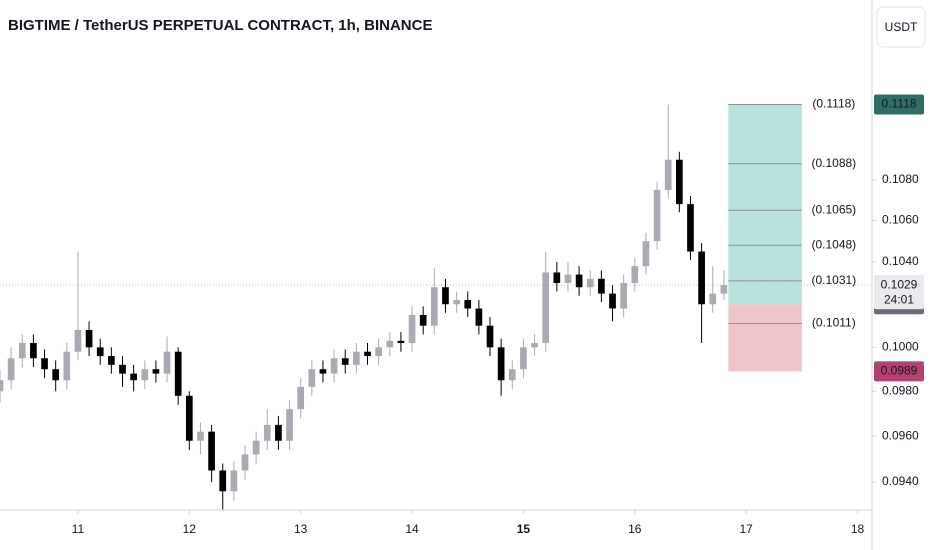  What do you see at coordinates (412, 529) in the screenshot?
I see `x-tick-label: 14` at bounding box center [412, 529].